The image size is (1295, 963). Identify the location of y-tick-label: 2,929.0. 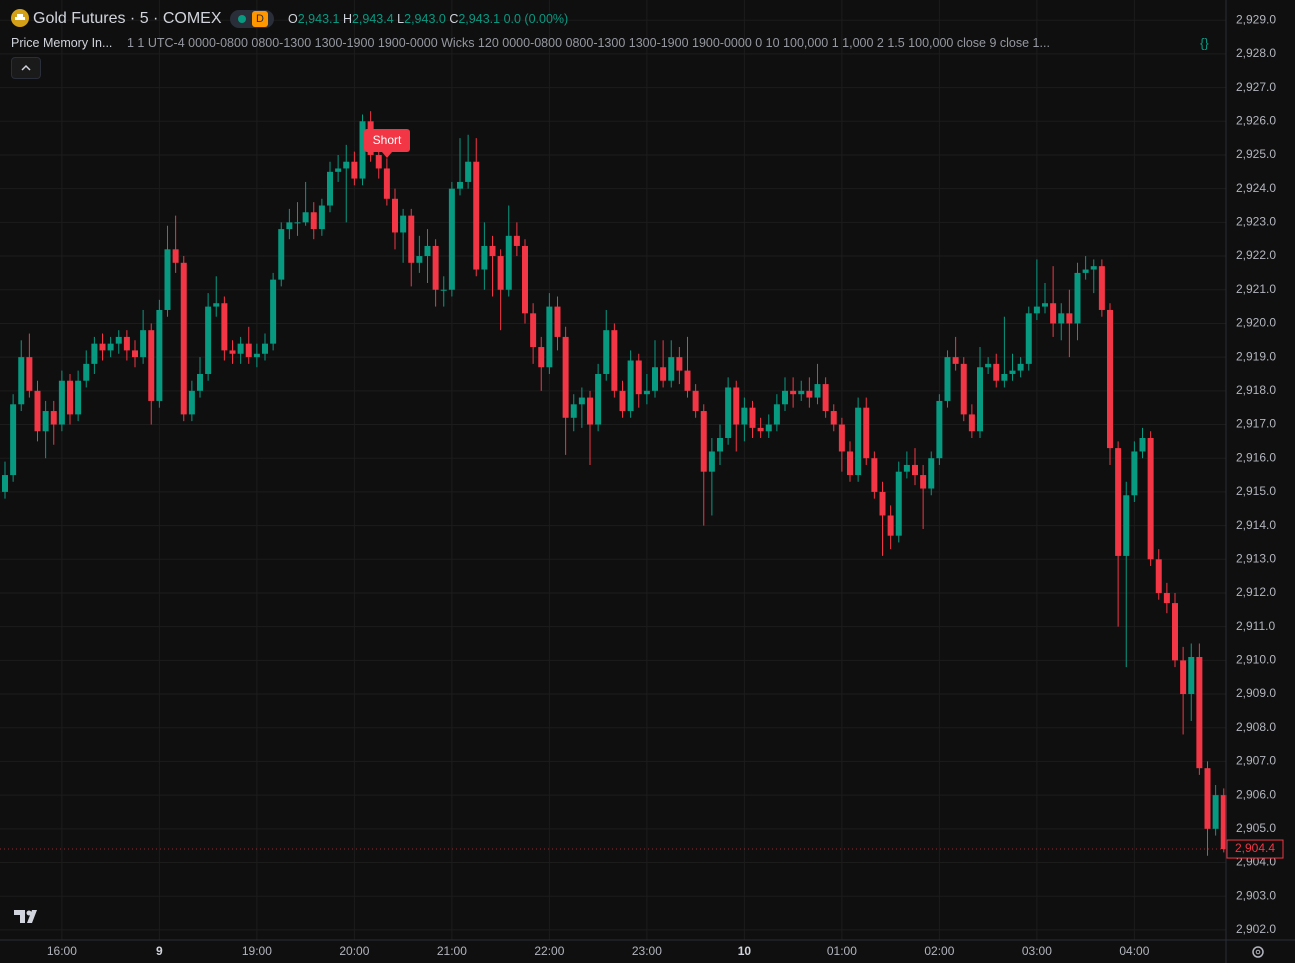
(1256, 19).